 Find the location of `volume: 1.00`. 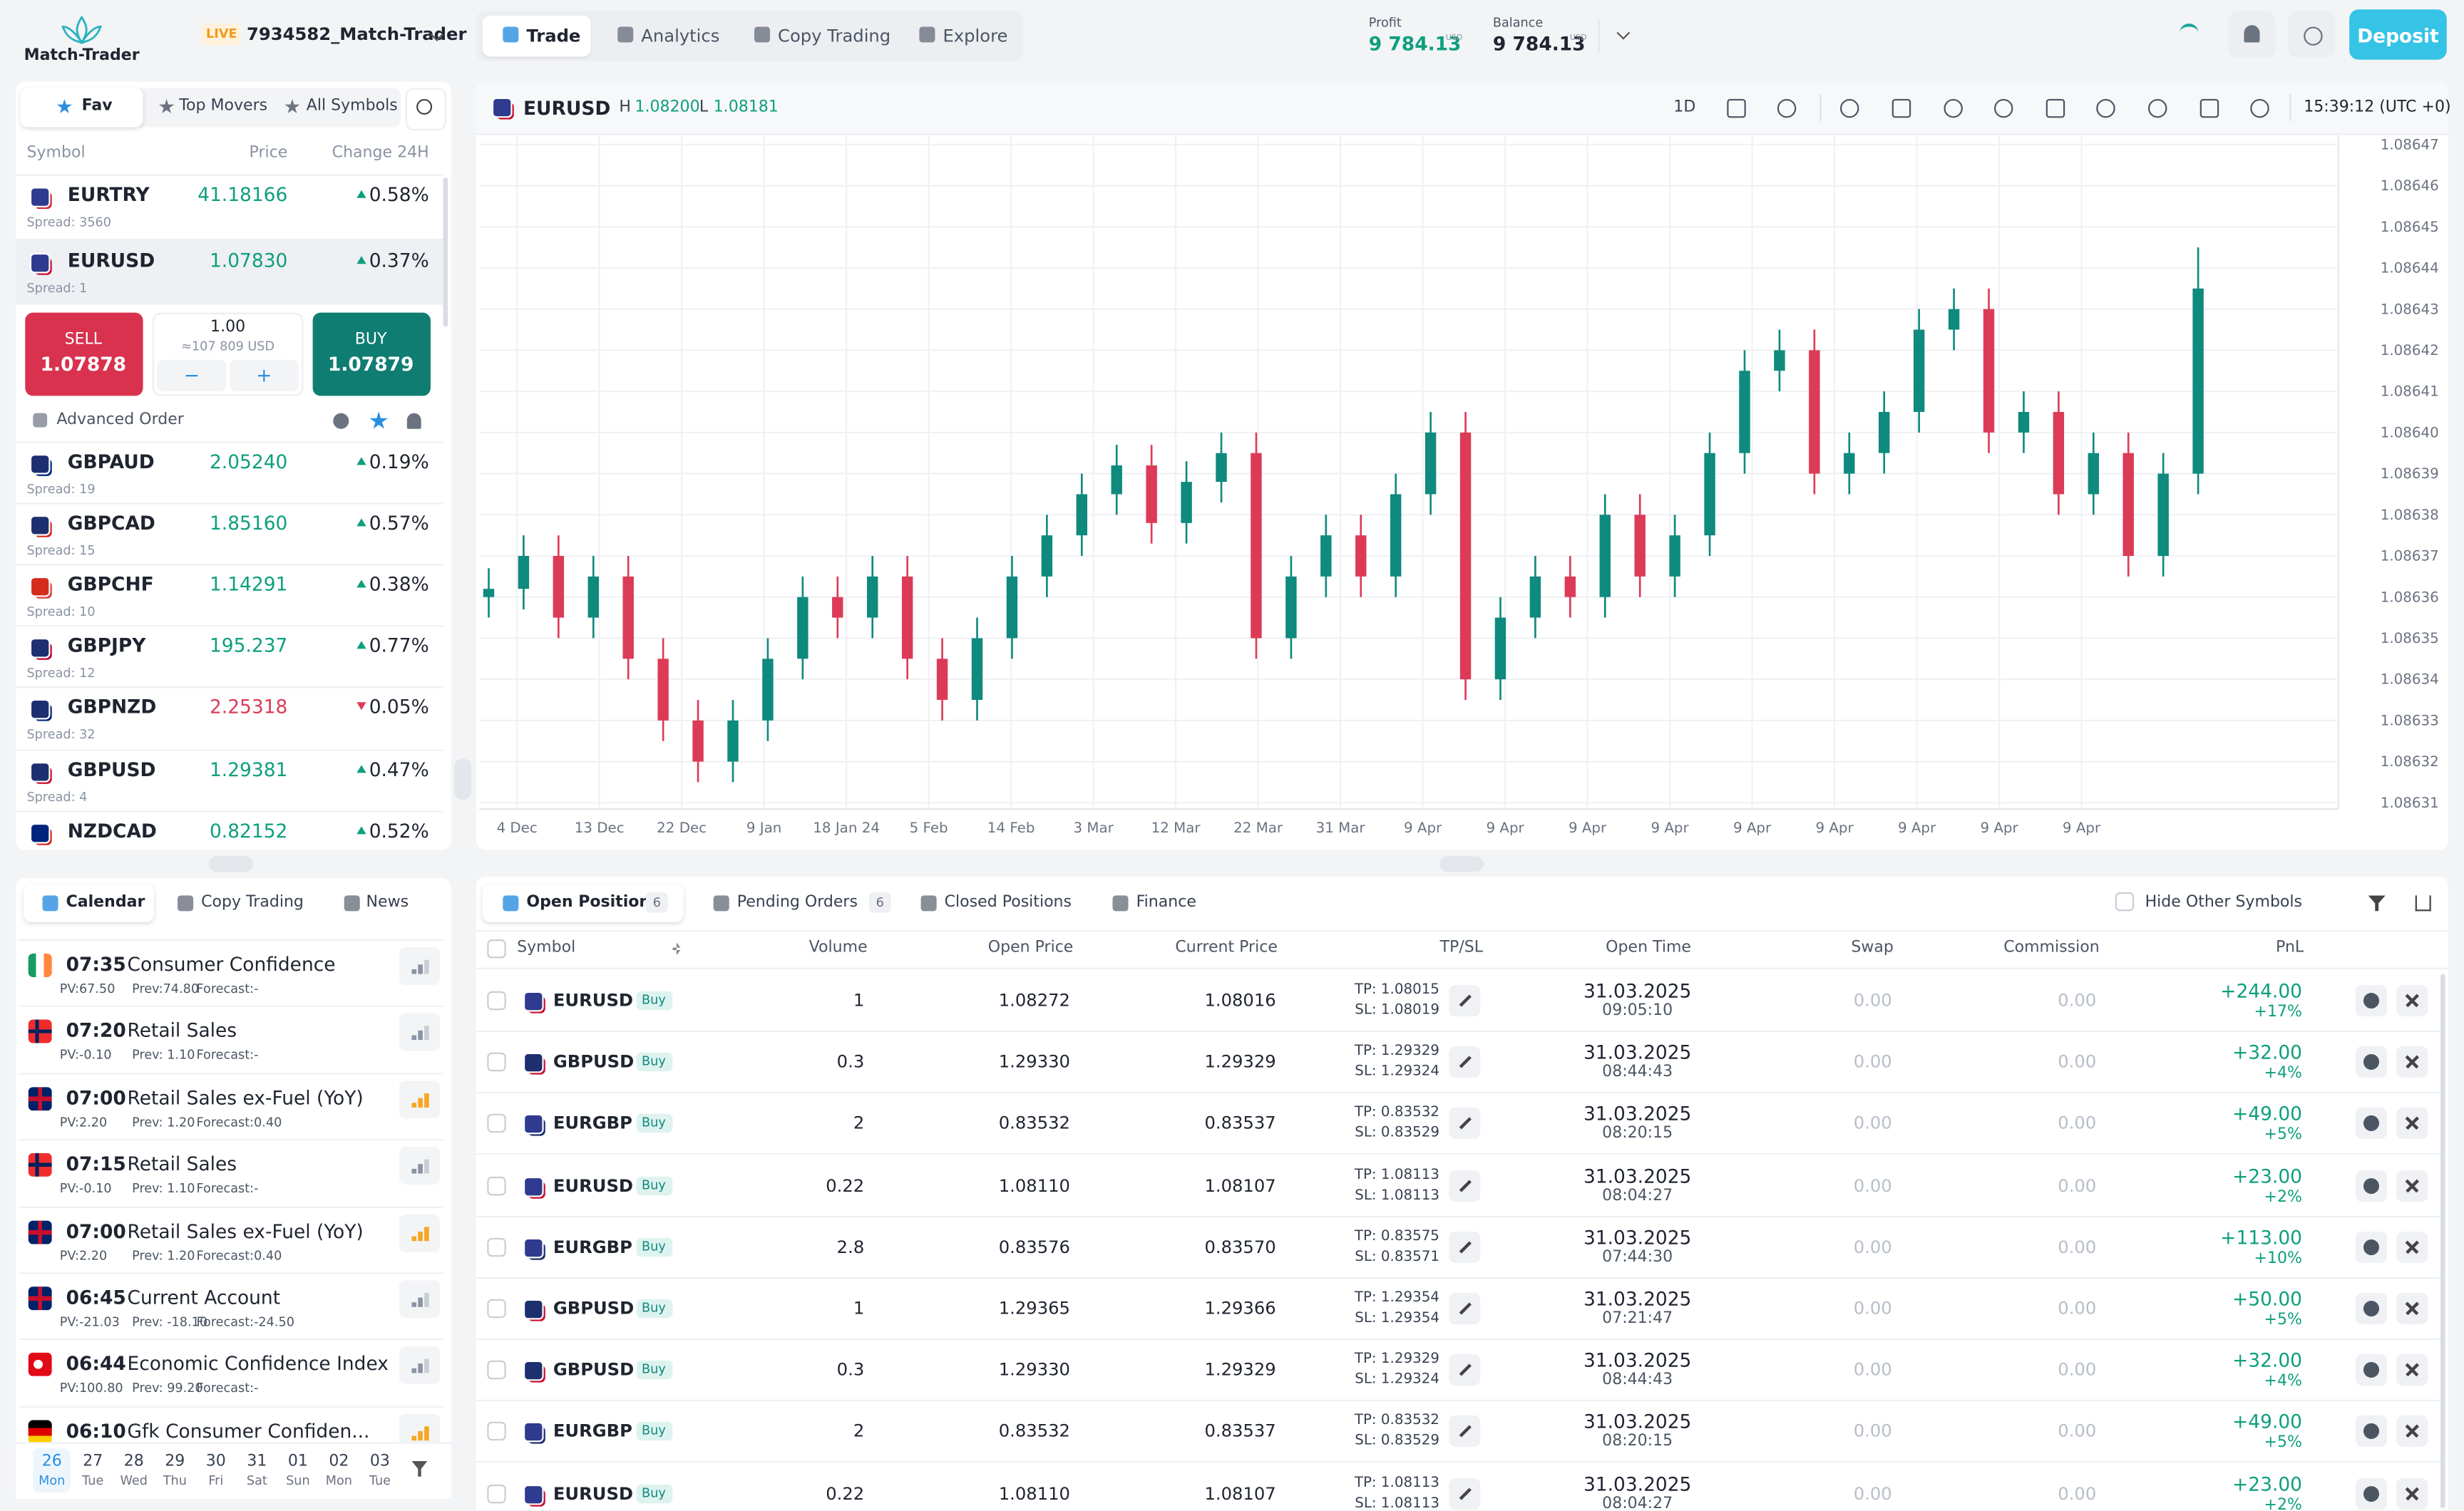

volume: 1.00 is located at coordinates (228, 327).